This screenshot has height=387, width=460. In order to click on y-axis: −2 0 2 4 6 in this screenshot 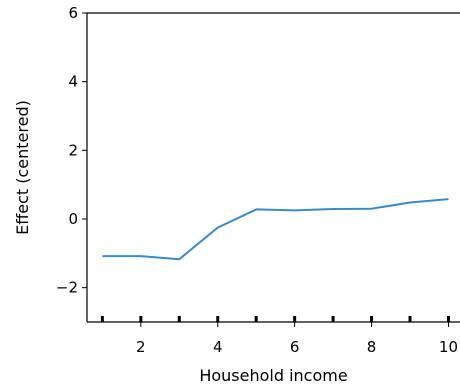, I will do `click(71, 150)`.